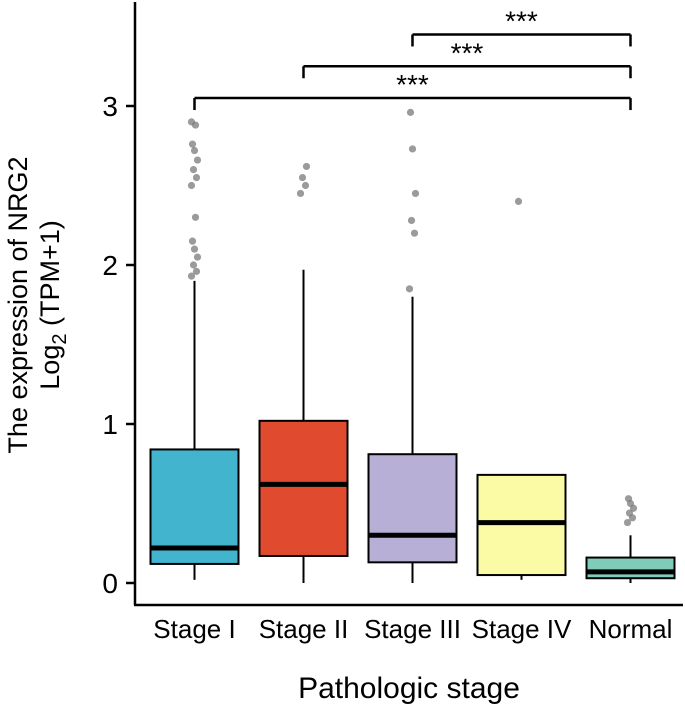 This screenshot has height=709, width=685. Describe the element at coordinates (110, 583) in the screenshot. I see `y-tick-label: 0` at that location.